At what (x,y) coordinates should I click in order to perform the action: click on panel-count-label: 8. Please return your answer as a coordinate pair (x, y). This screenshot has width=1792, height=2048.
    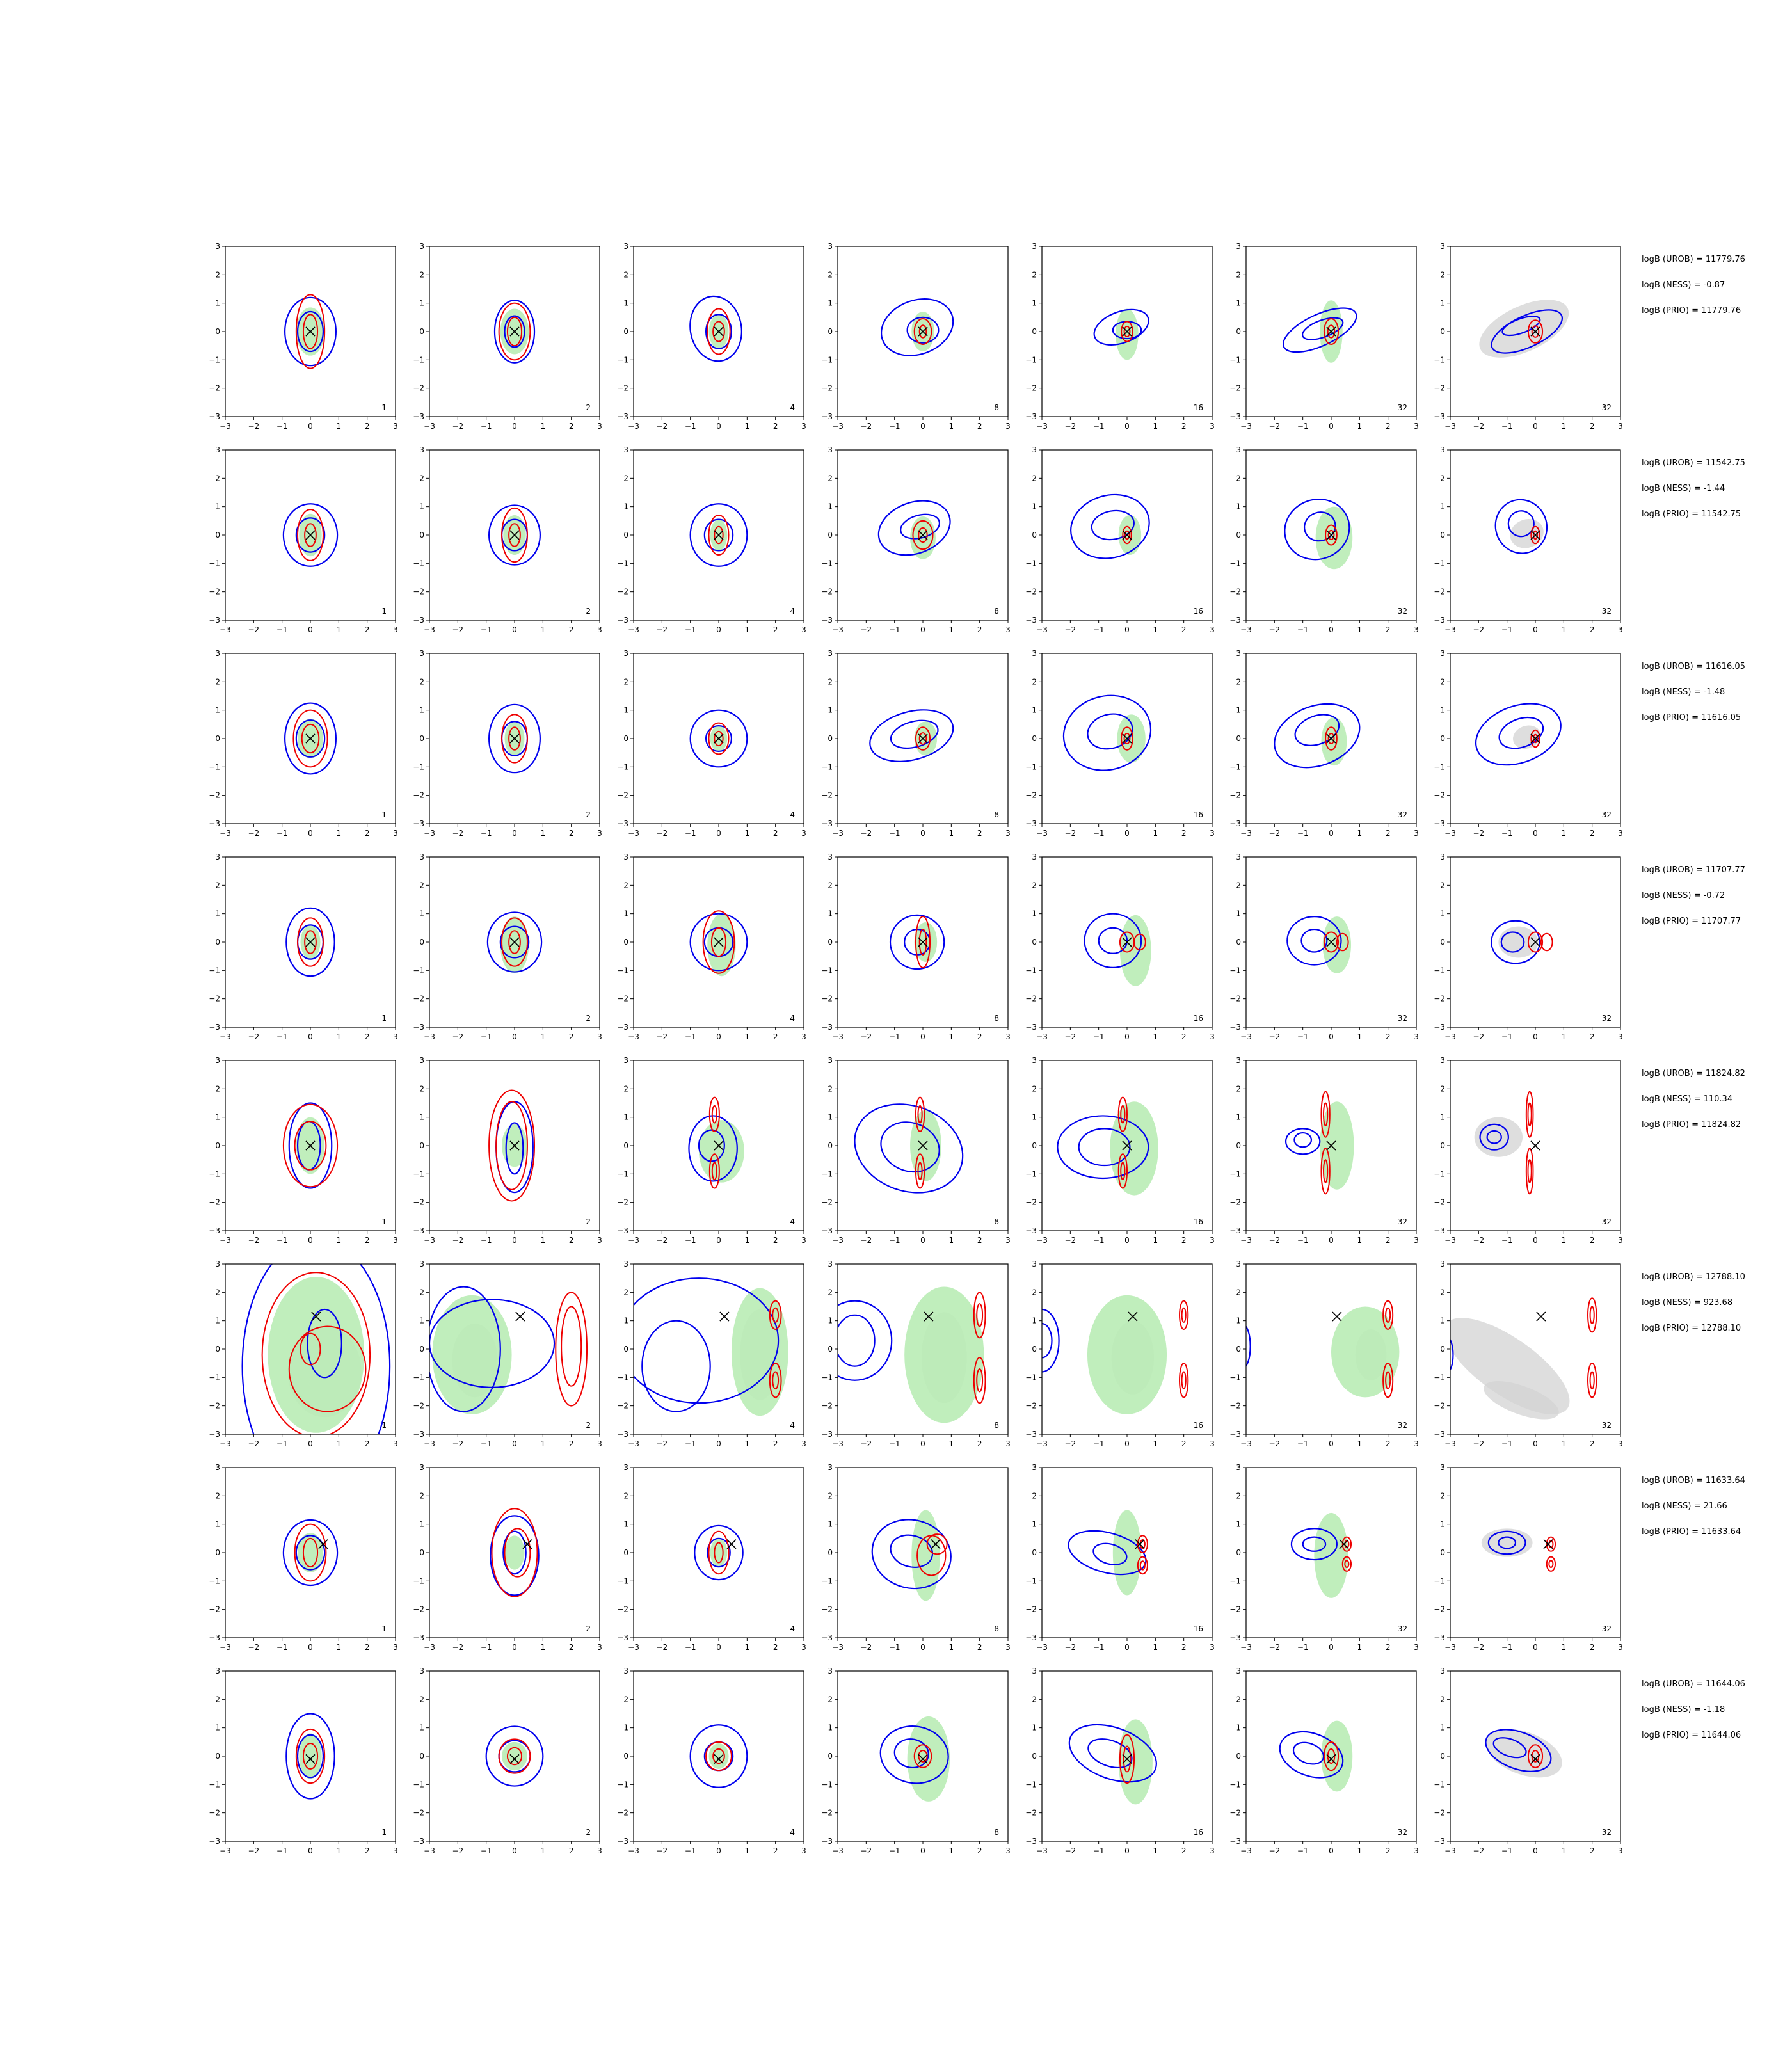
    Looking at the image, I should click on (996, 814).